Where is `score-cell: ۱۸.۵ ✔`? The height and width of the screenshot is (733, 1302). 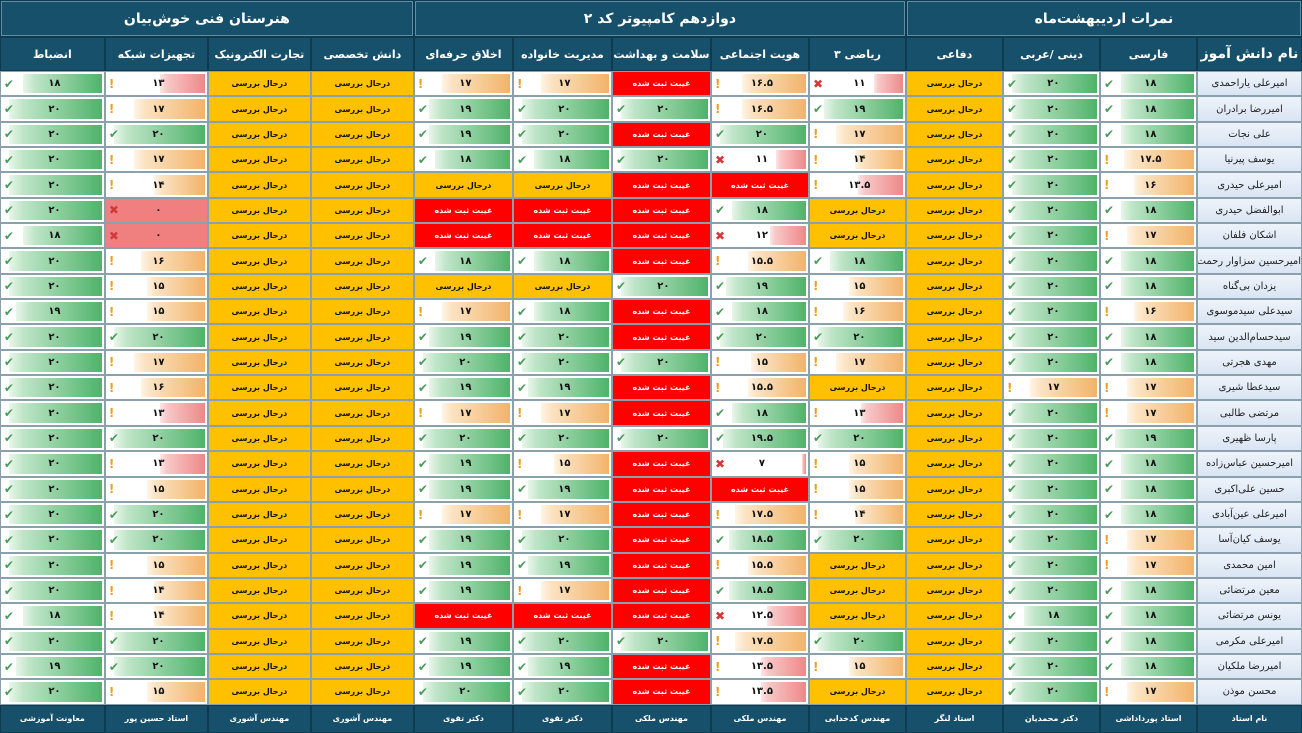
score-cell: ۱۸.۵ ✔ is located at coordinates (759, 540).